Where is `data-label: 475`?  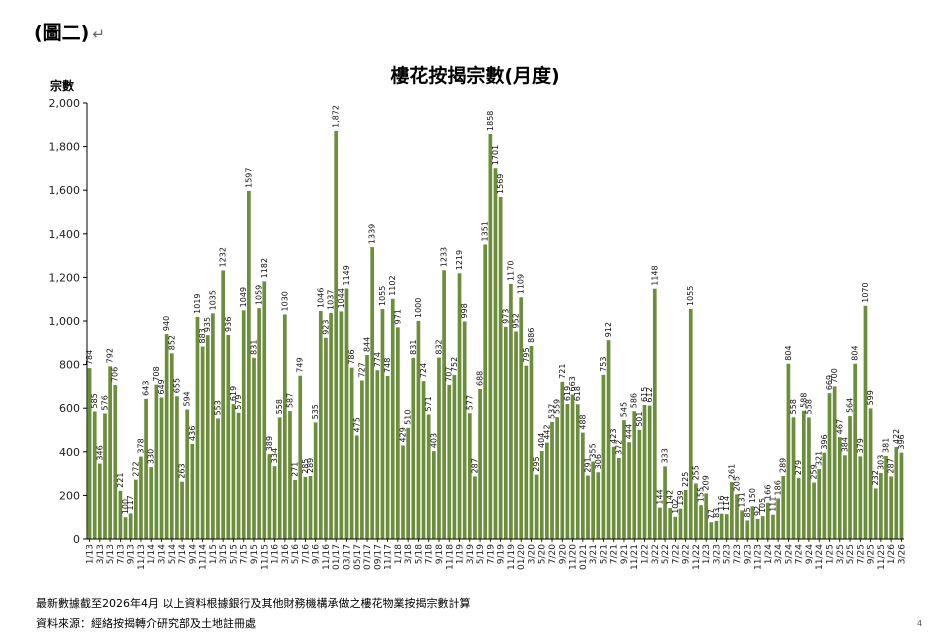 data-label: 475 is located at coordinates (356, 424).